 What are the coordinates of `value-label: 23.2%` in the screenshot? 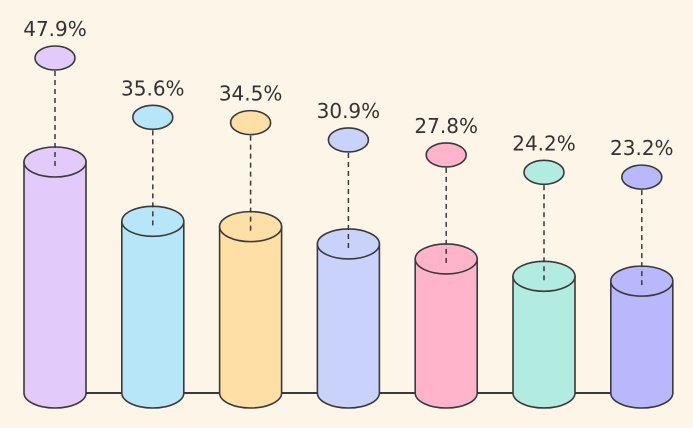 It's located at (642, 148).